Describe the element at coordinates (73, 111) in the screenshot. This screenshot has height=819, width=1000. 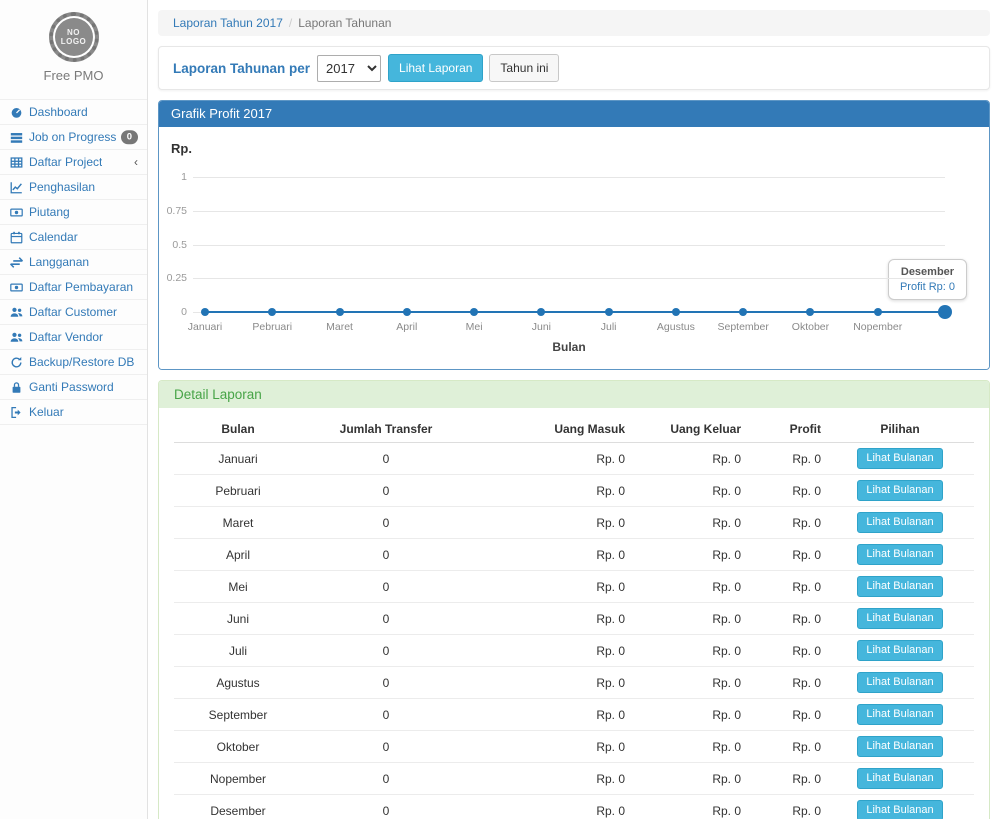
I see `sidebar-item-dashboard: Dashboard` at that location.